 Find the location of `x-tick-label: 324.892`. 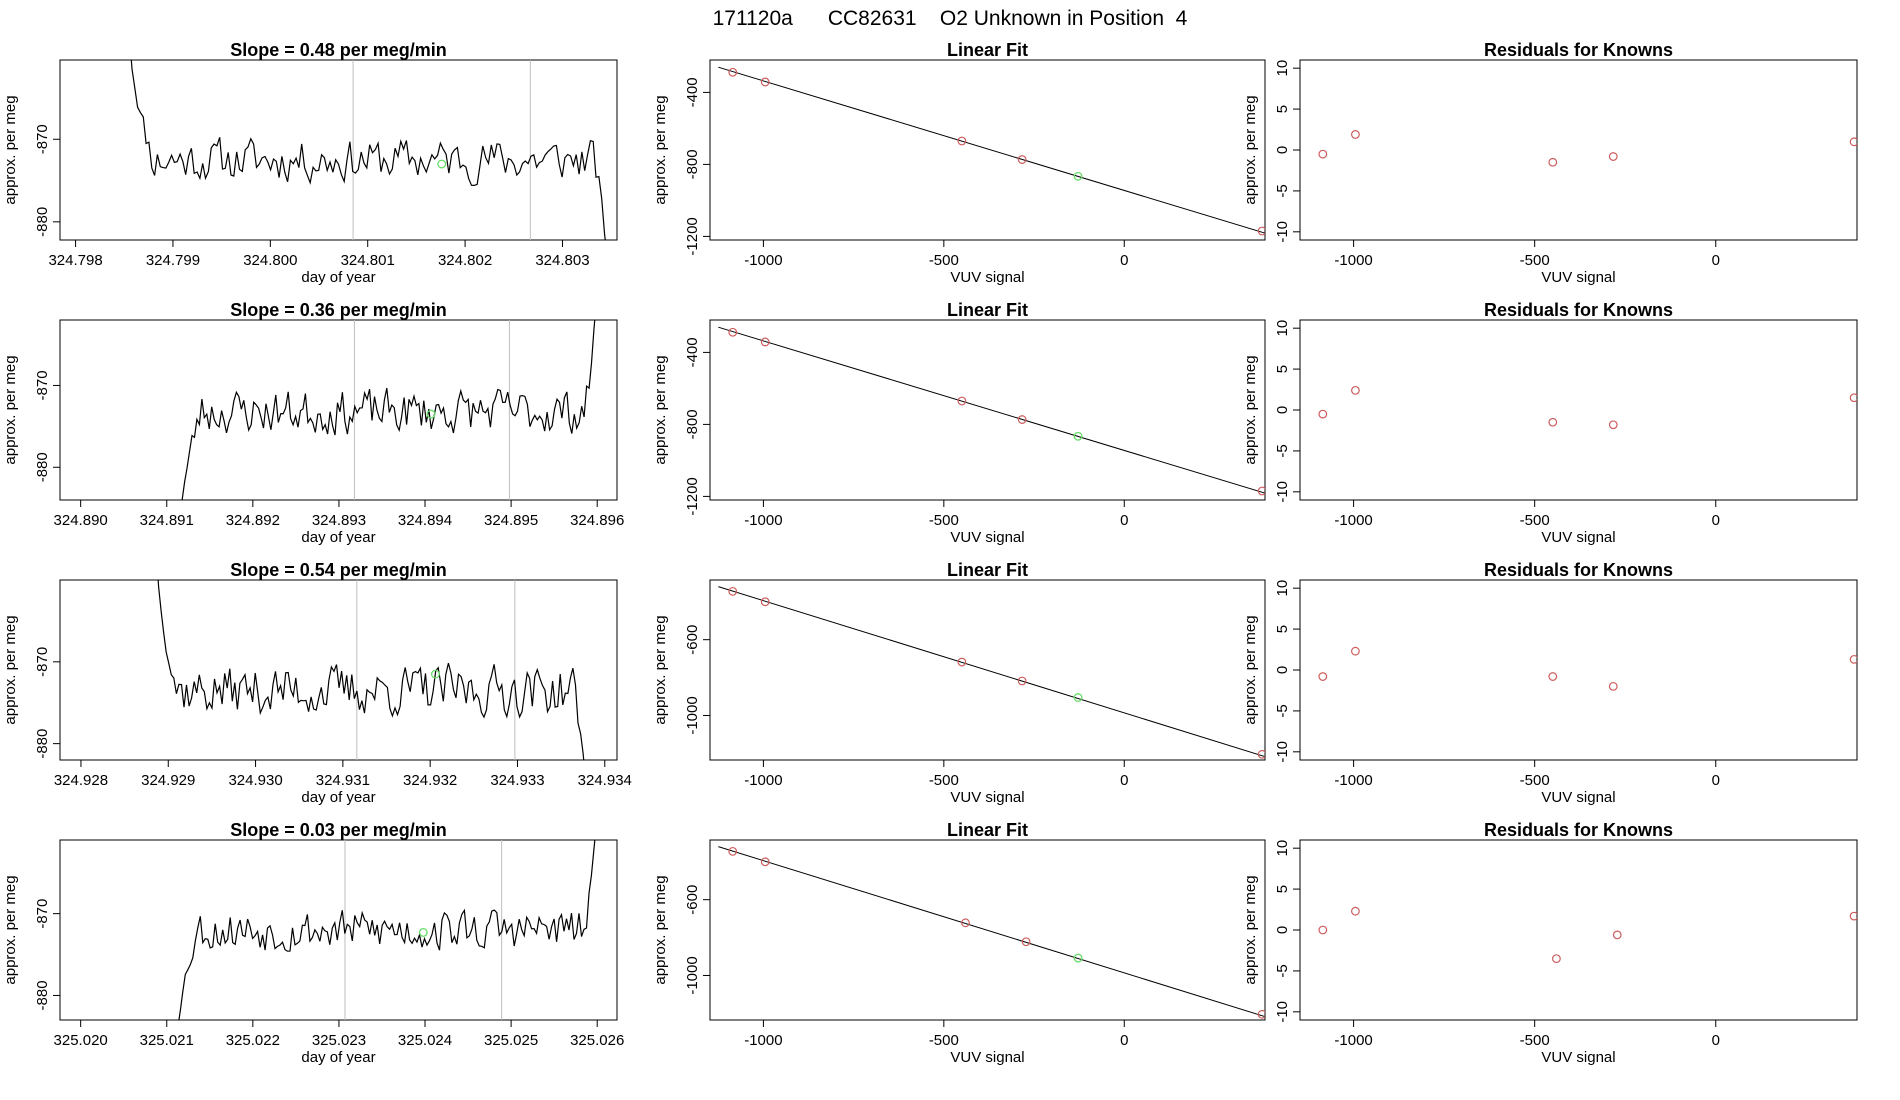

x-tick-label: 324.892 is located at coordinates (253, 520).